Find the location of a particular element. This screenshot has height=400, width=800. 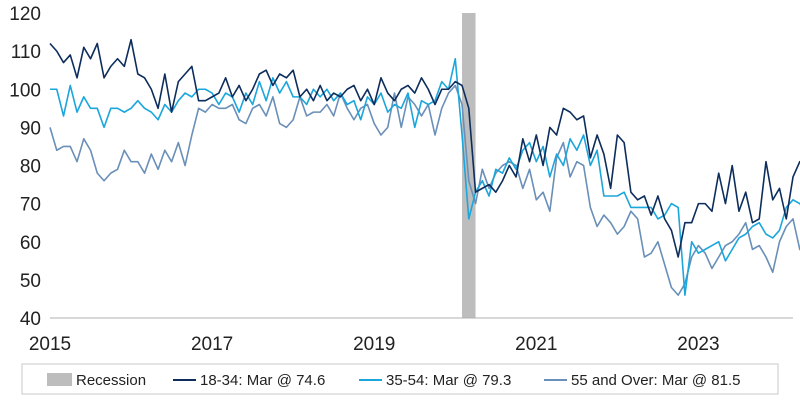

legend-label-series-1: 35-54: Mar @ 79.3 is located at coordinates (448, 380).